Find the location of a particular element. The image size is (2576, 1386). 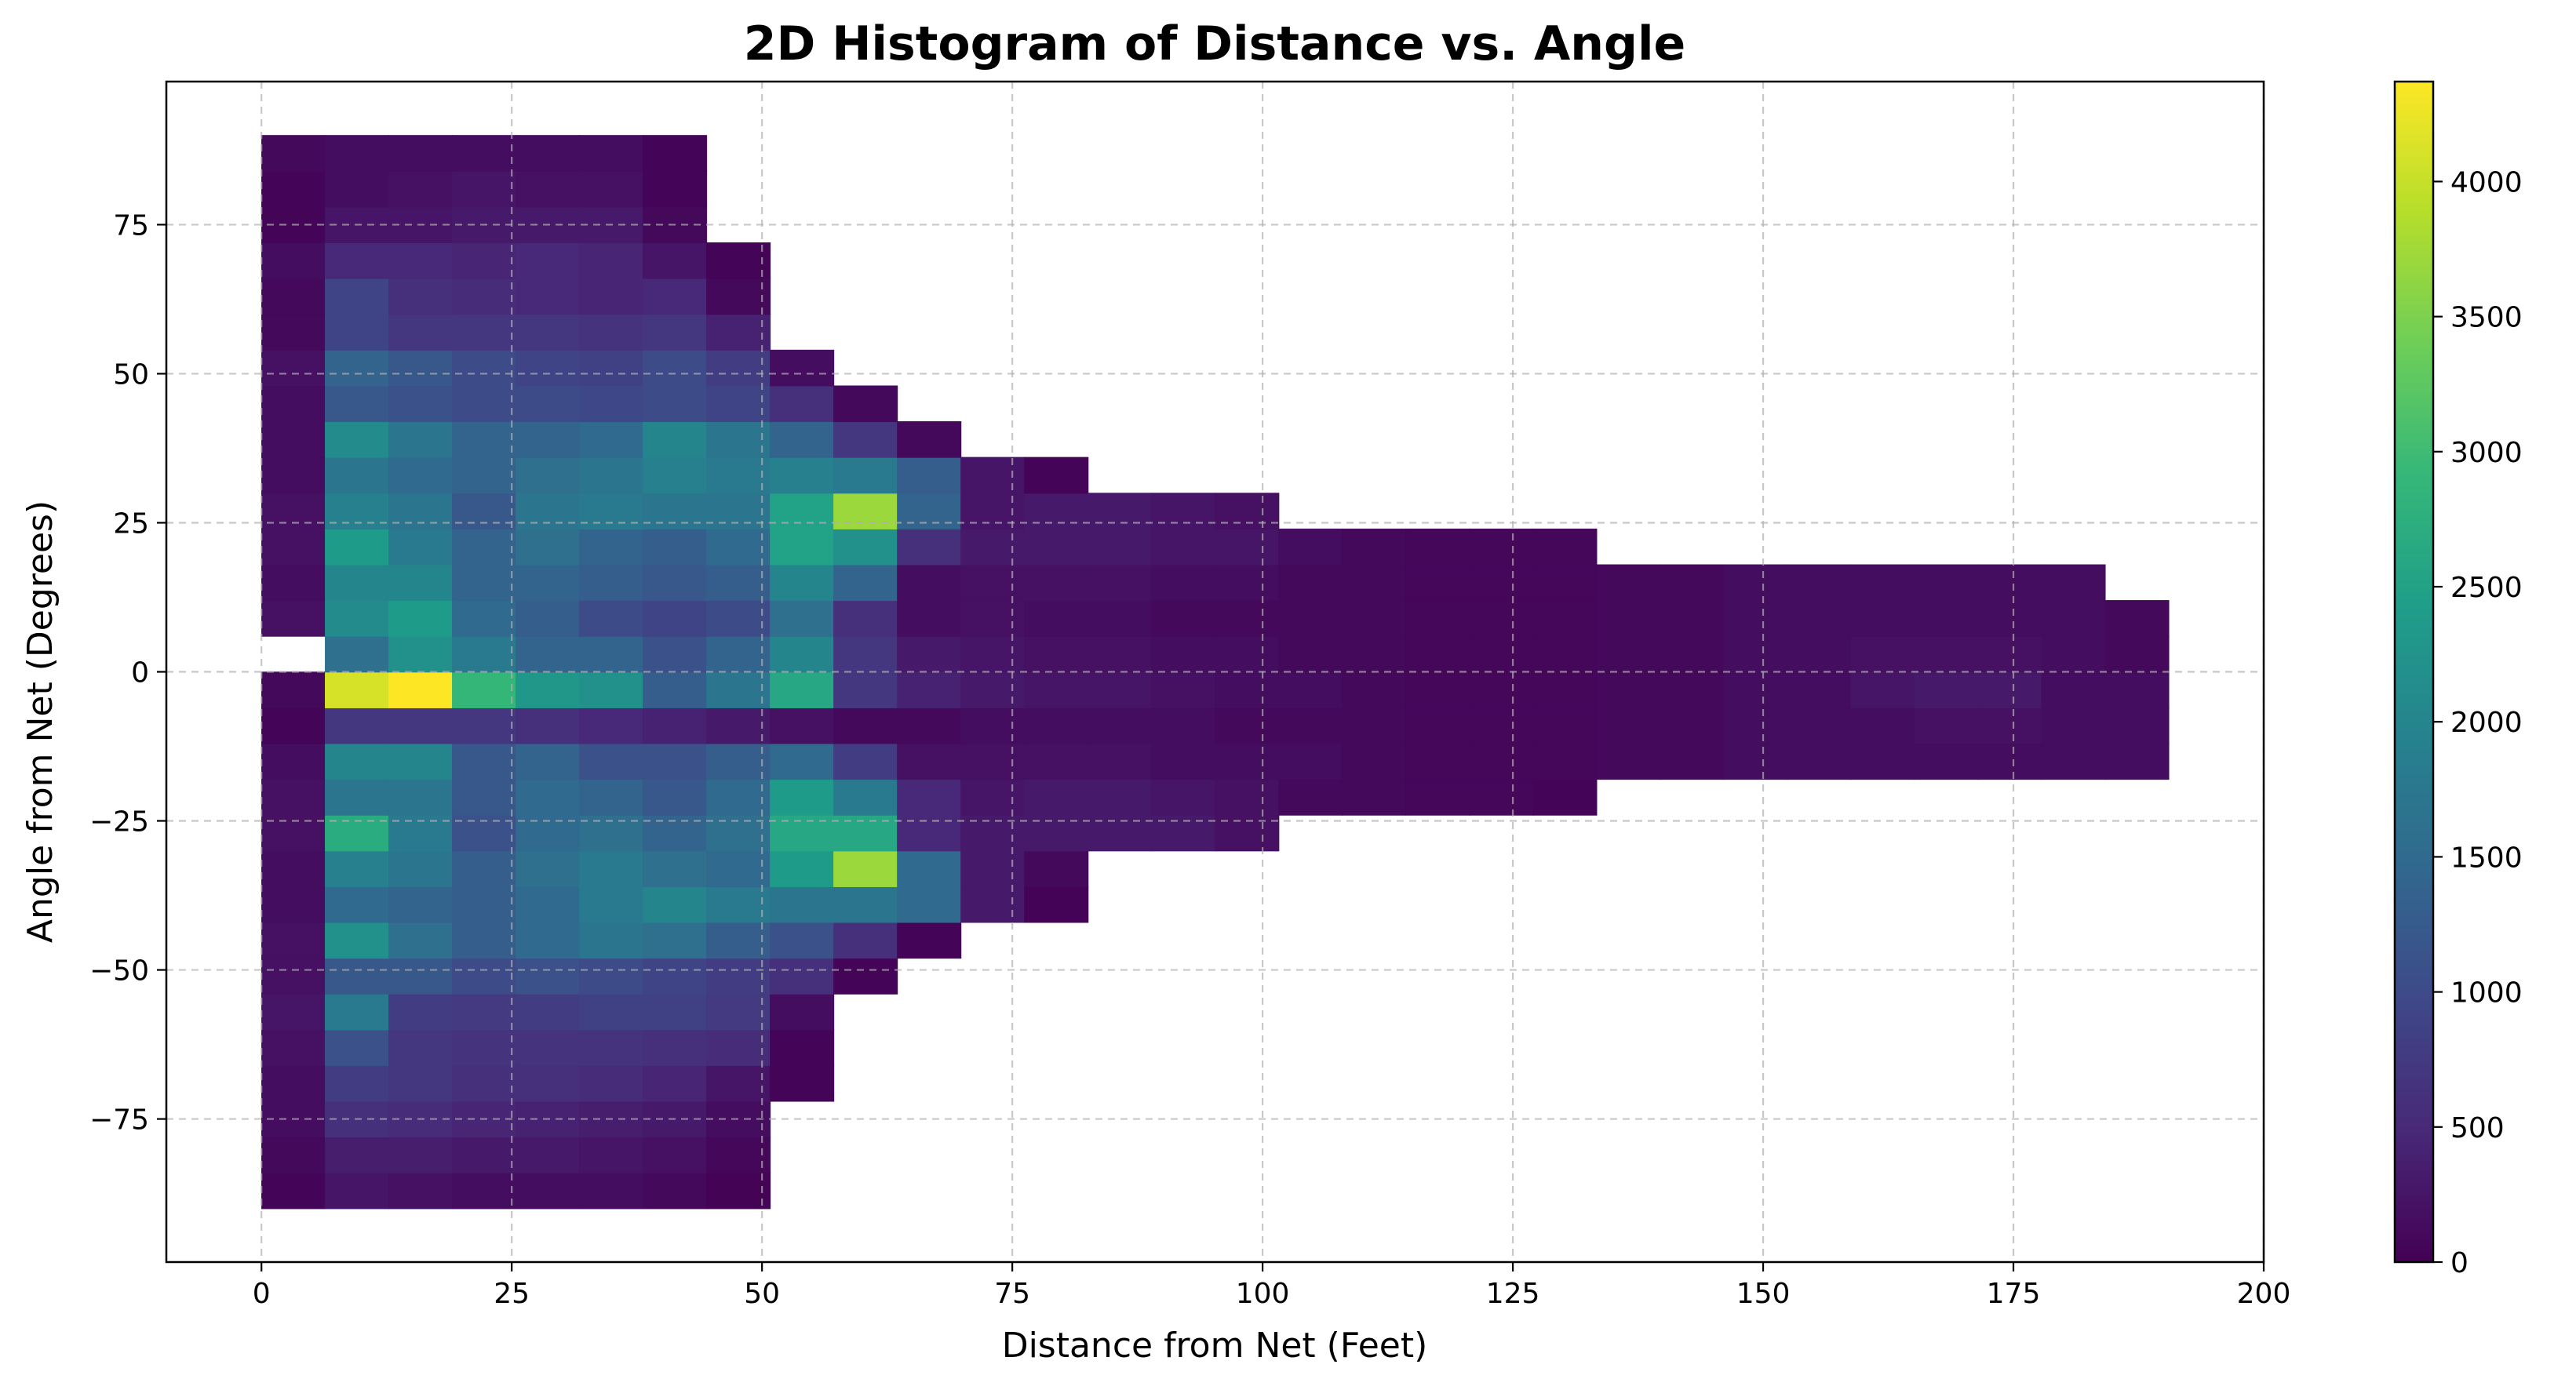

x-axis-ticks: 0 25 50 75 100 125 150 175 200 is located at coordinates (1271, 1286).